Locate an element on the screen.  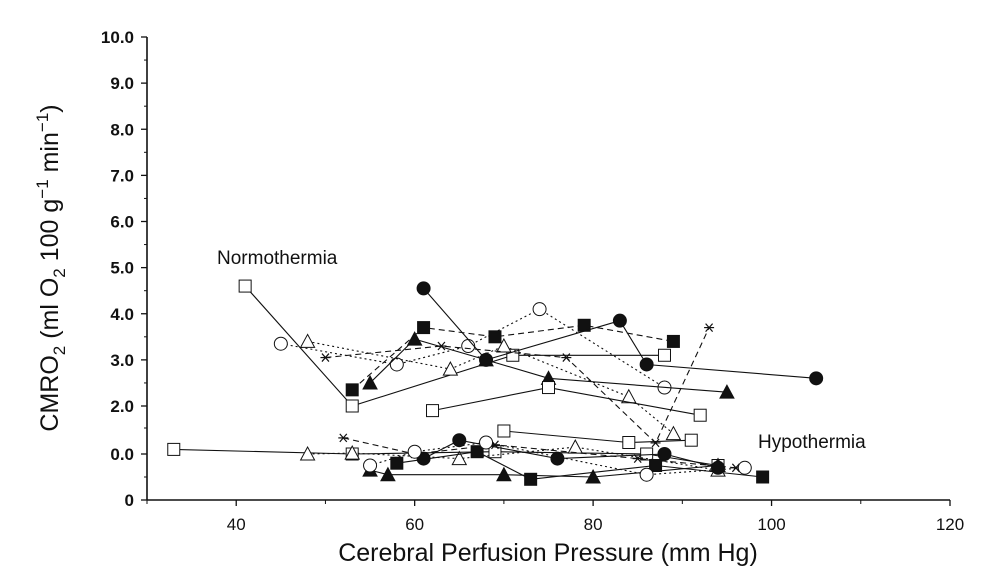
annotation-hypothermia: Hypothermia is located at coordinates (812, 442).